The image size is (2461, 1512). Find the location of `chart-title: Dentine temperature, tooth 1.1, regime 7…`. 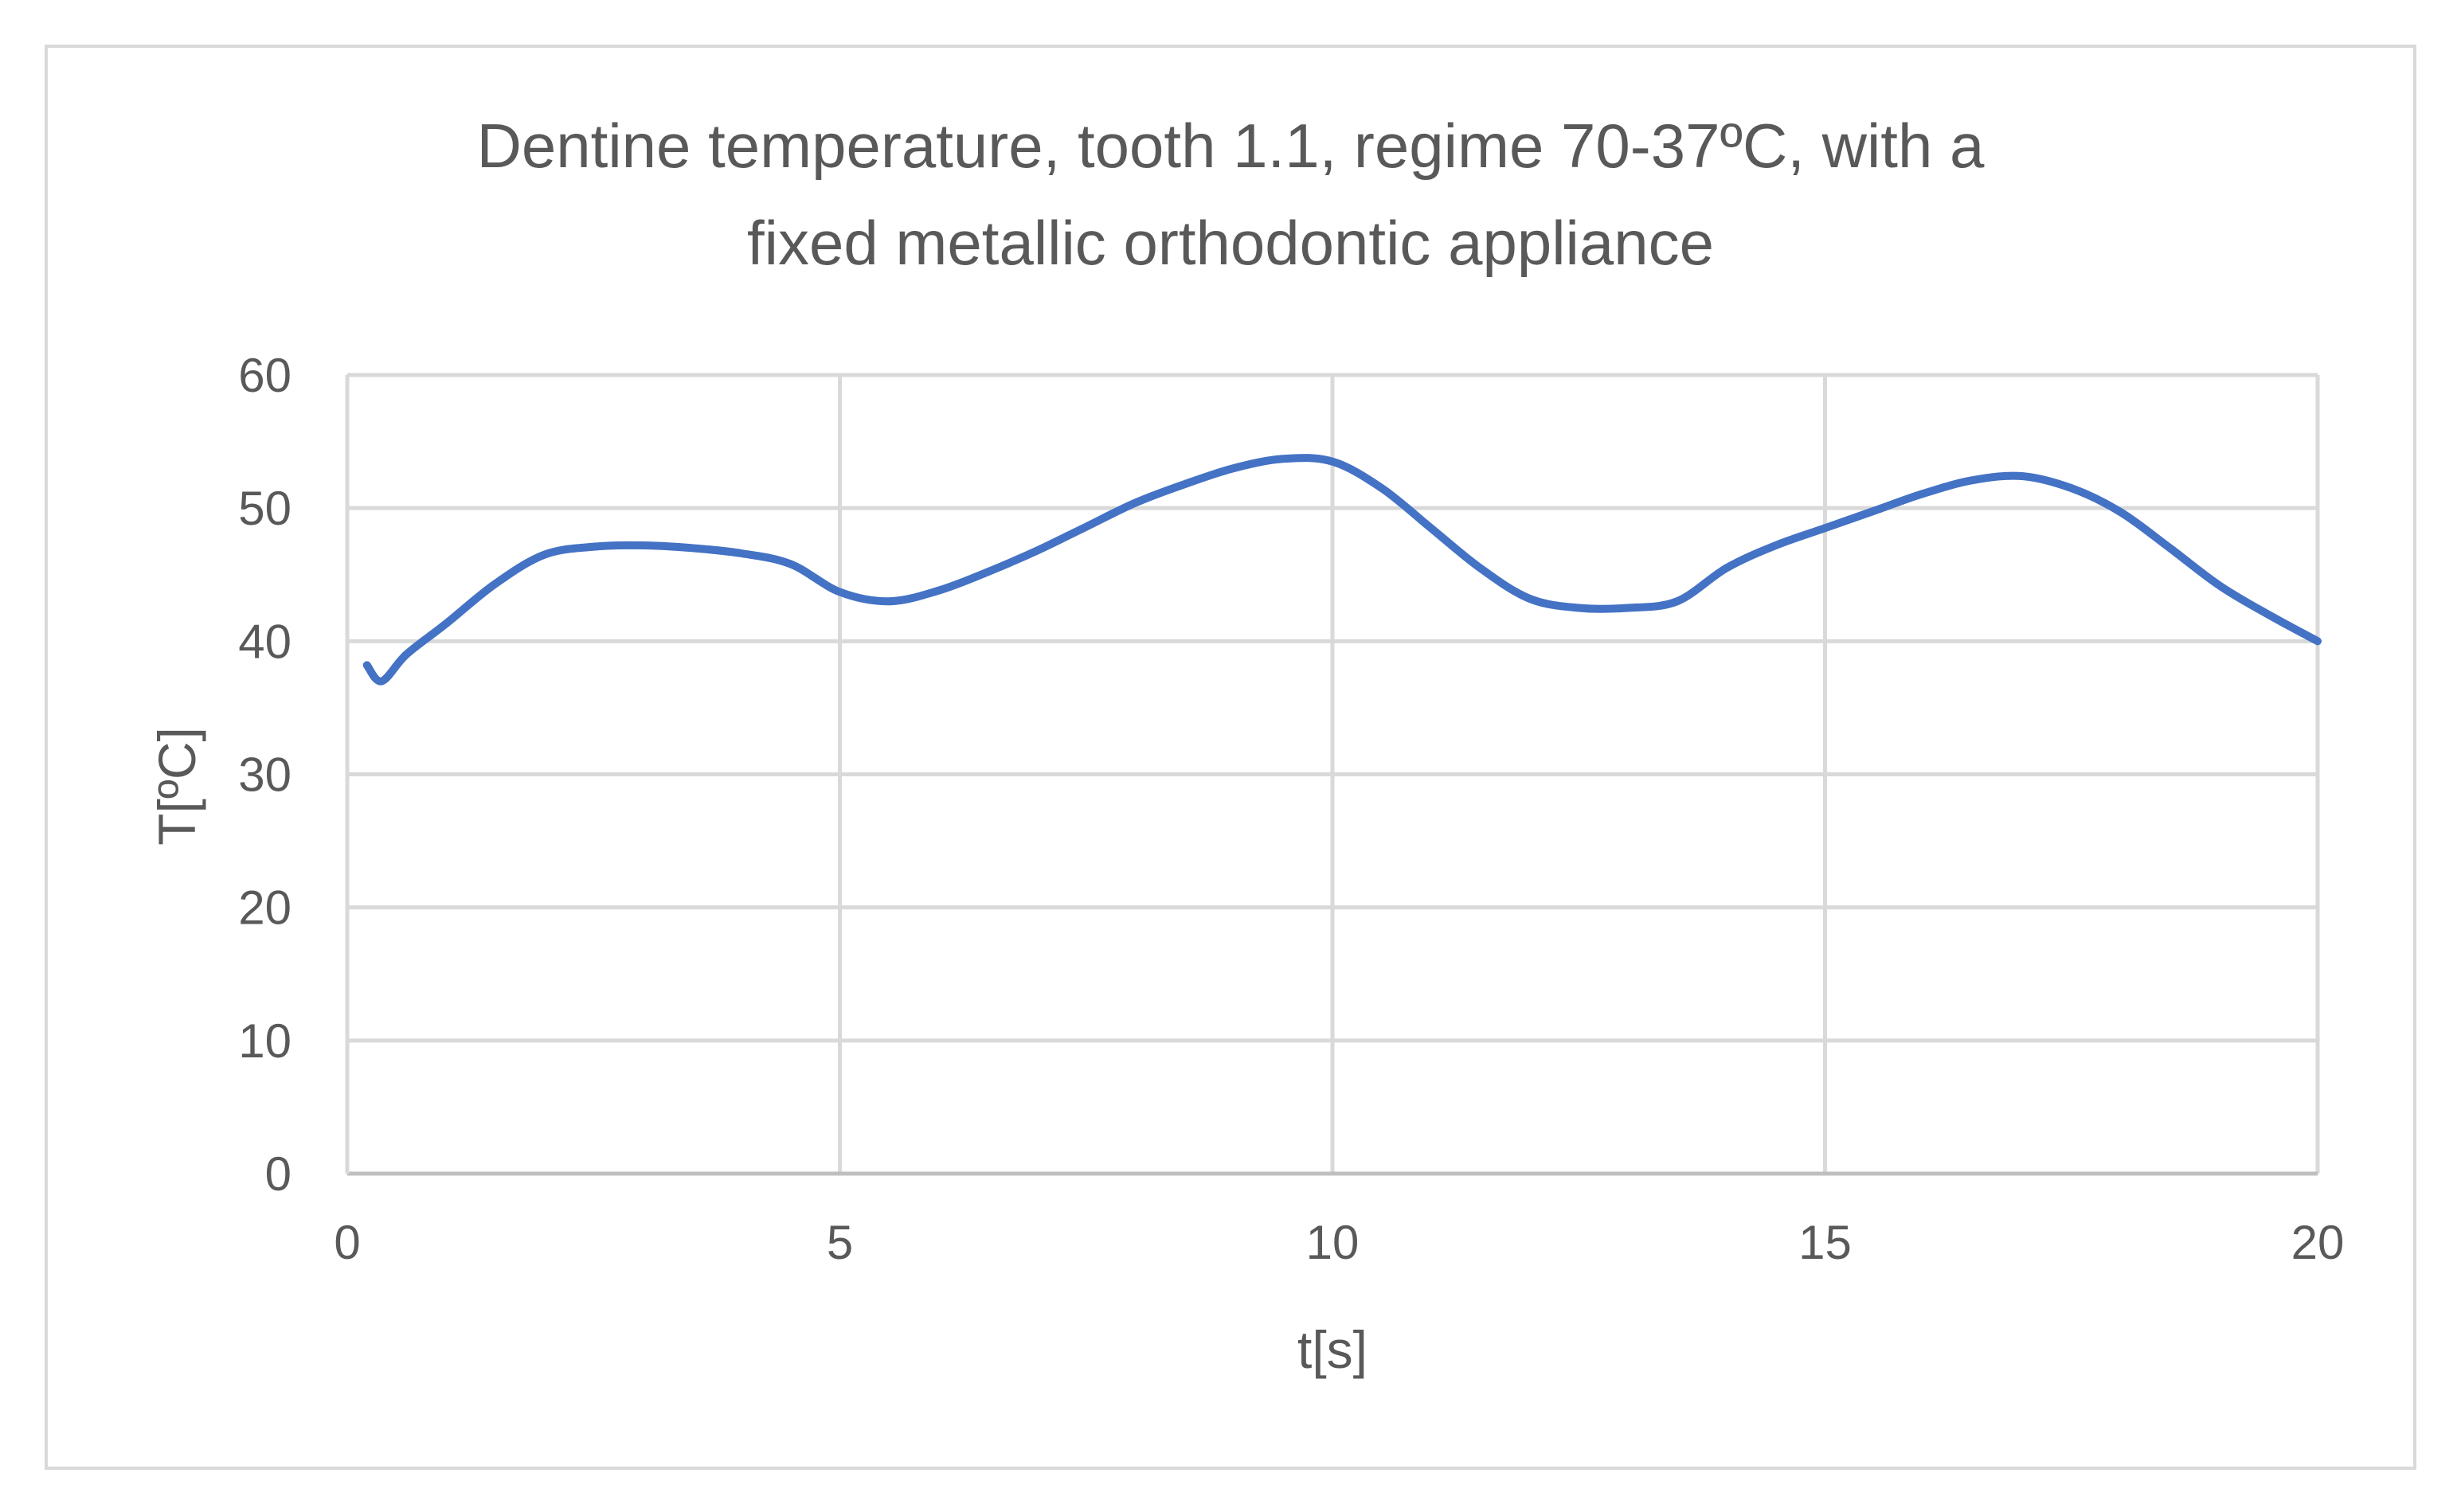

chart-title: Dentine temperature, tooth 1.1, regime 7… is located at coordinates (1231, 194).